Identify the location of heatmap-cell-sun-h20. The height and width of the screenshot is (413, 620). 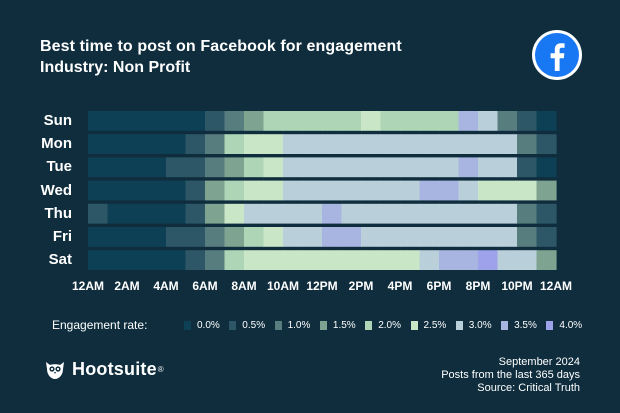
(488, 121).